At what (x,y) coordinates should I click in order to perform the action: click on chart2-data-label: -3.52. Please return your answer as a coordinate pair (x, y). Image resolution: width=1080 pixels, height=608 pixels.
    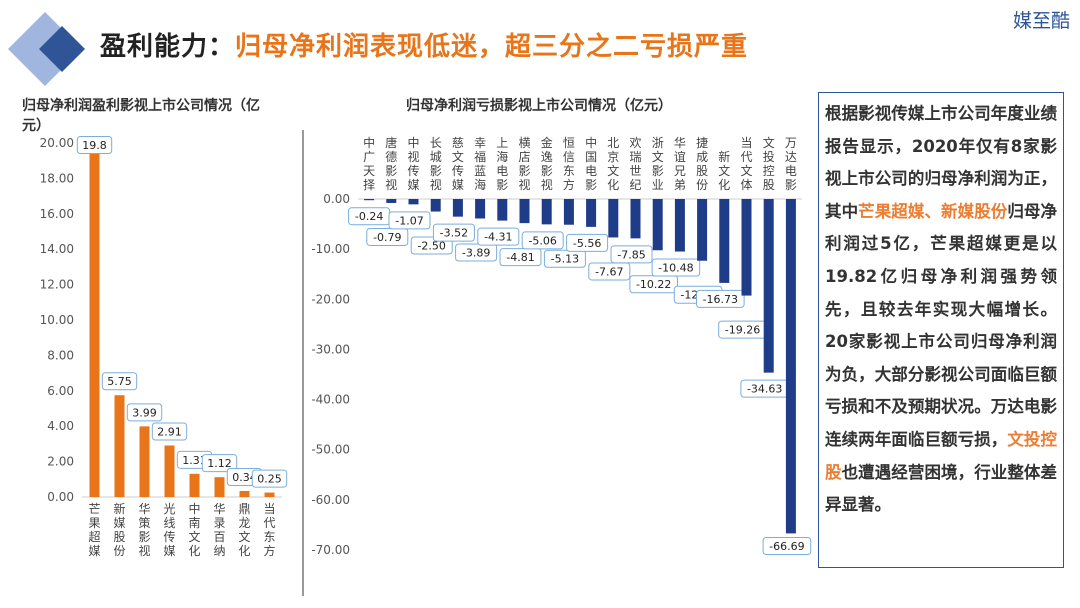
    Looking at the image, I should click on (453, 232).